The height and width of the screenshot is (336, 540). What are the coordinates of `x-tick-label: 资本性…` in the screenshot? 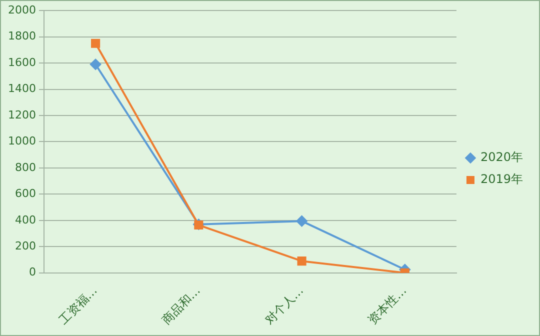 It's located at (387, 305).